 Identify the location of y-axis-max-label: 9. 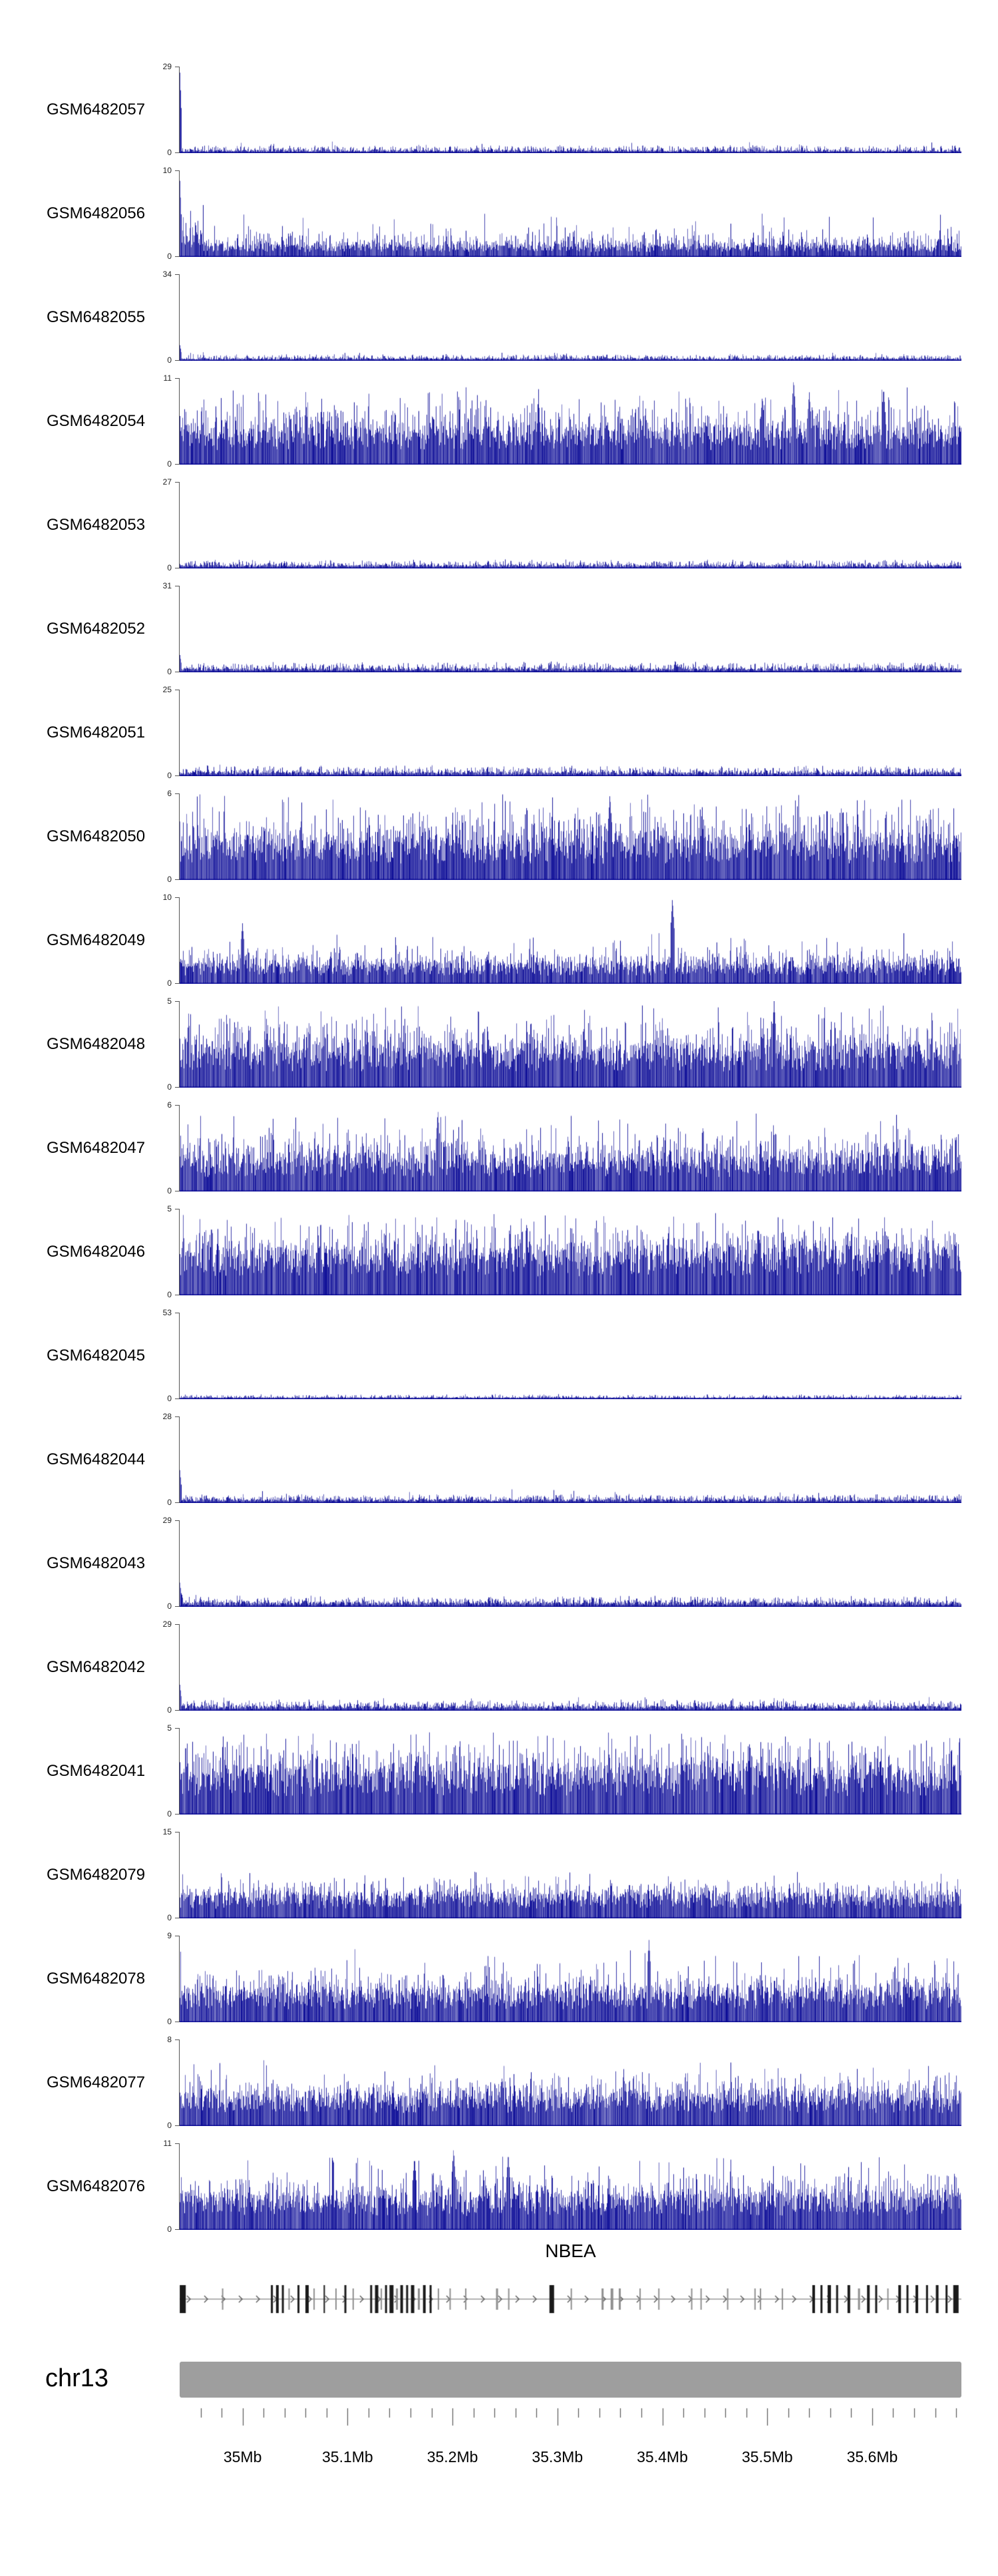
(169, 1935).